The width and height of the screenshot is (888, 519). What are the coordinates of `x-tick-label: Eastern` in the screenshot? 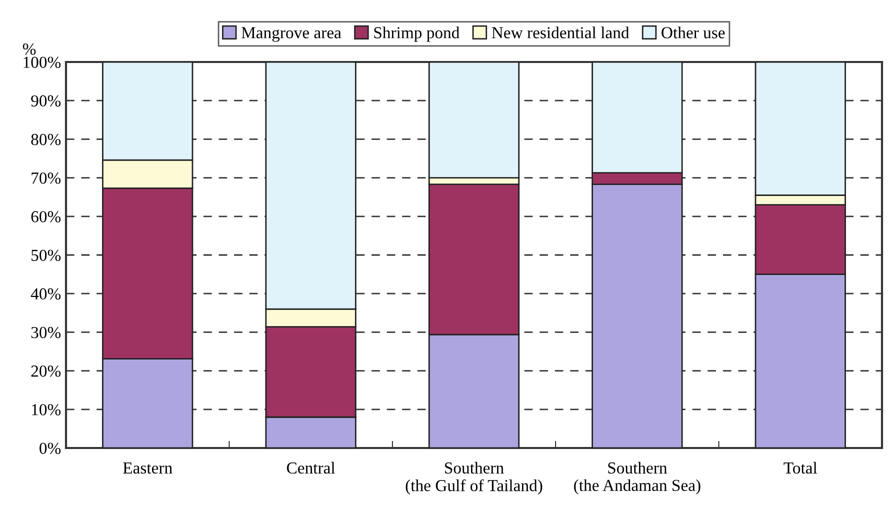 It's located at (147, 468).